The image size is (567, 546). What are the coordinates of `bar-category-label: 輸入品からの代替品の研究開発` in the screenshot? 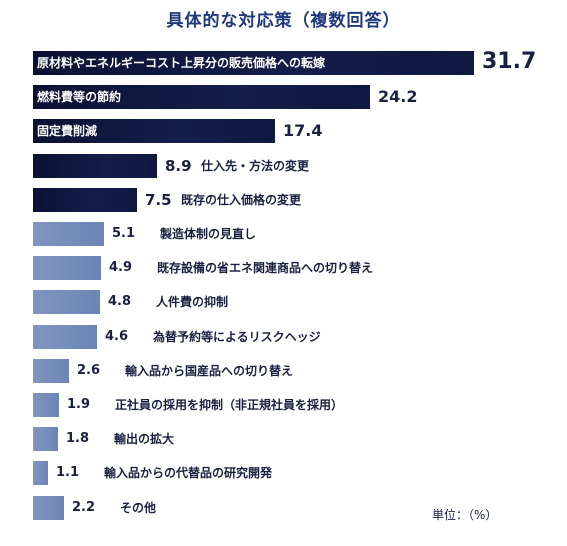 It's located at (188, 473).